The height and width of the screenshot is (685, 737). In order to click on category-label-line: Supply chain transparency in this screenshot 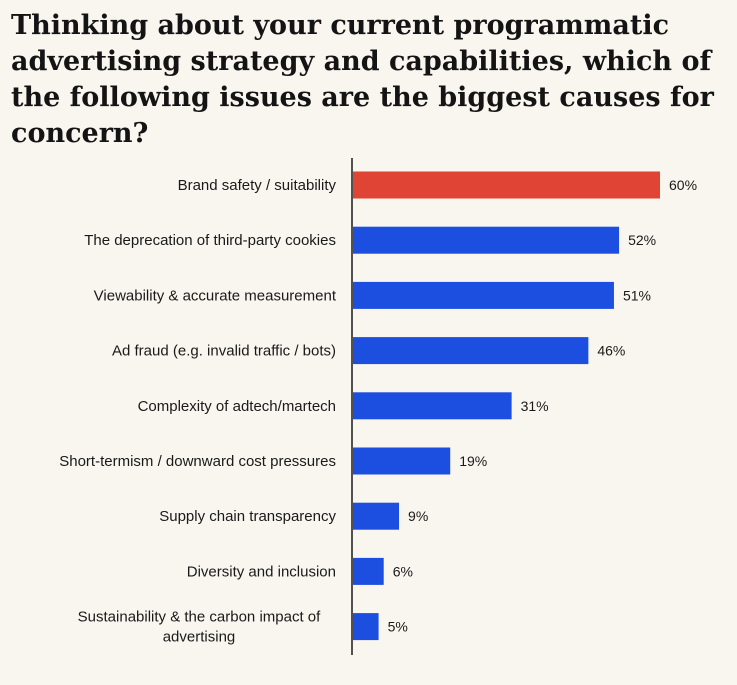, I will do `click(247, 516)`.